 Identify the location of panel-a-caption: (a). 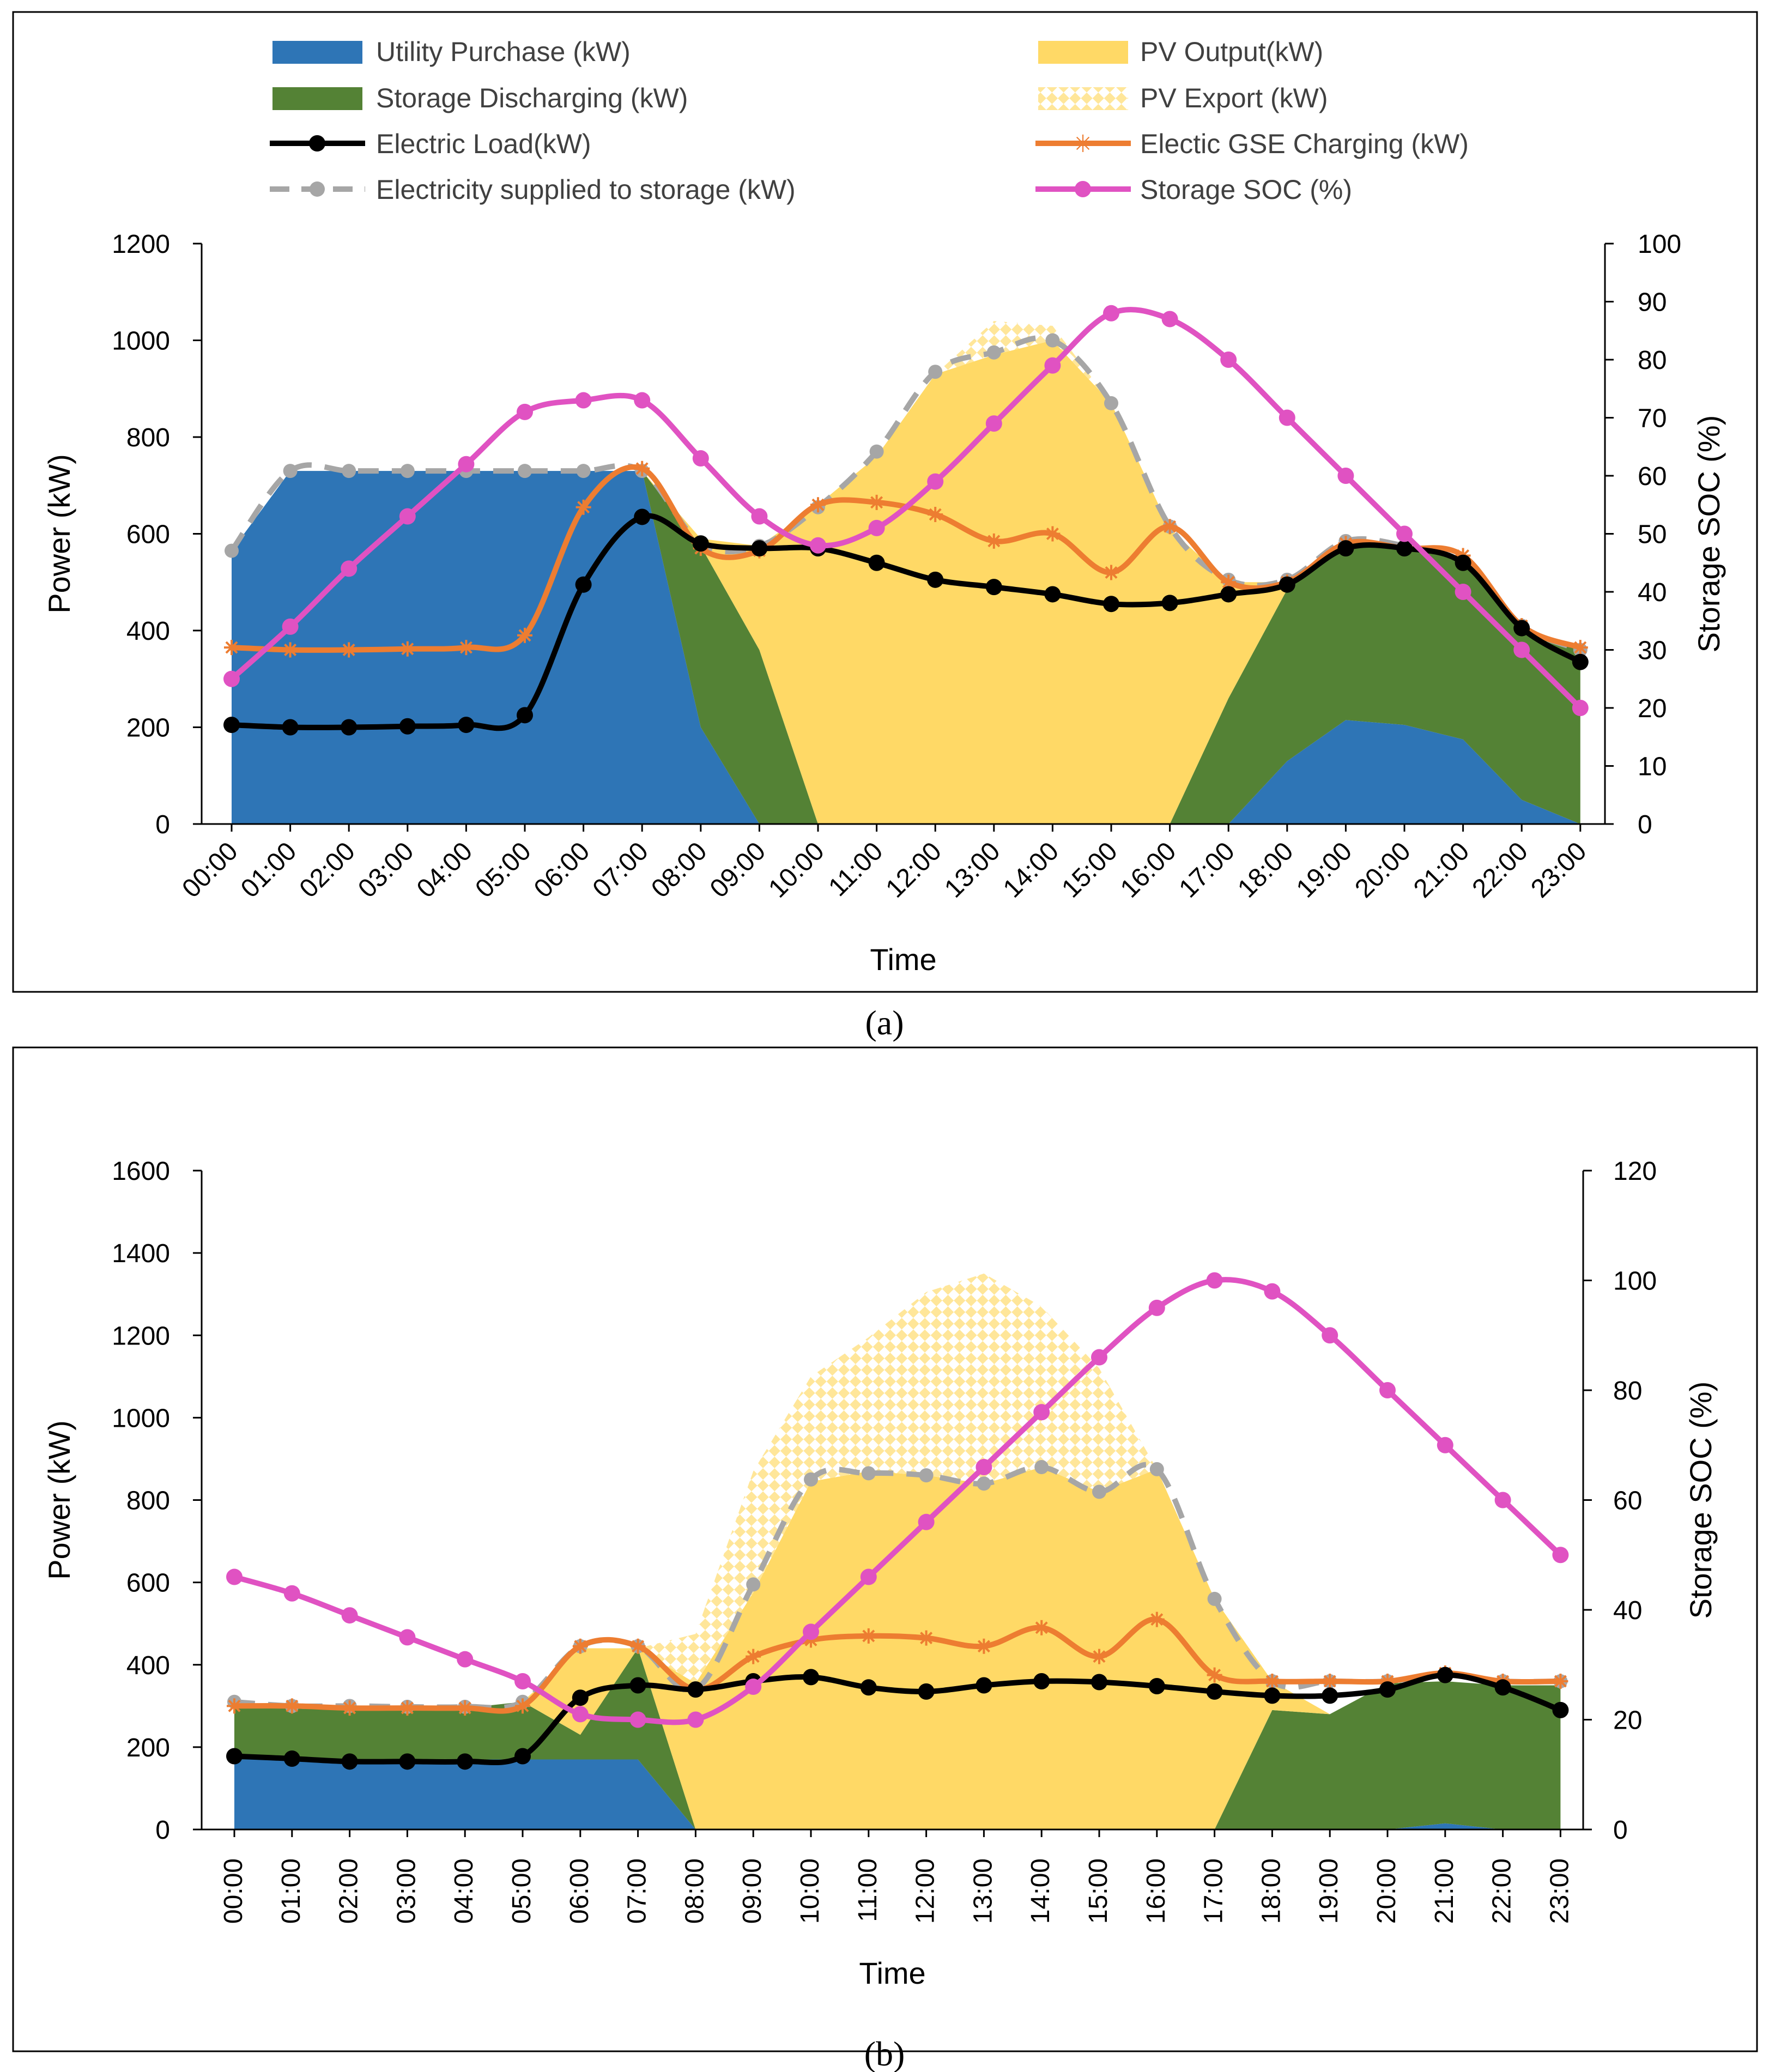
(885, 1022).